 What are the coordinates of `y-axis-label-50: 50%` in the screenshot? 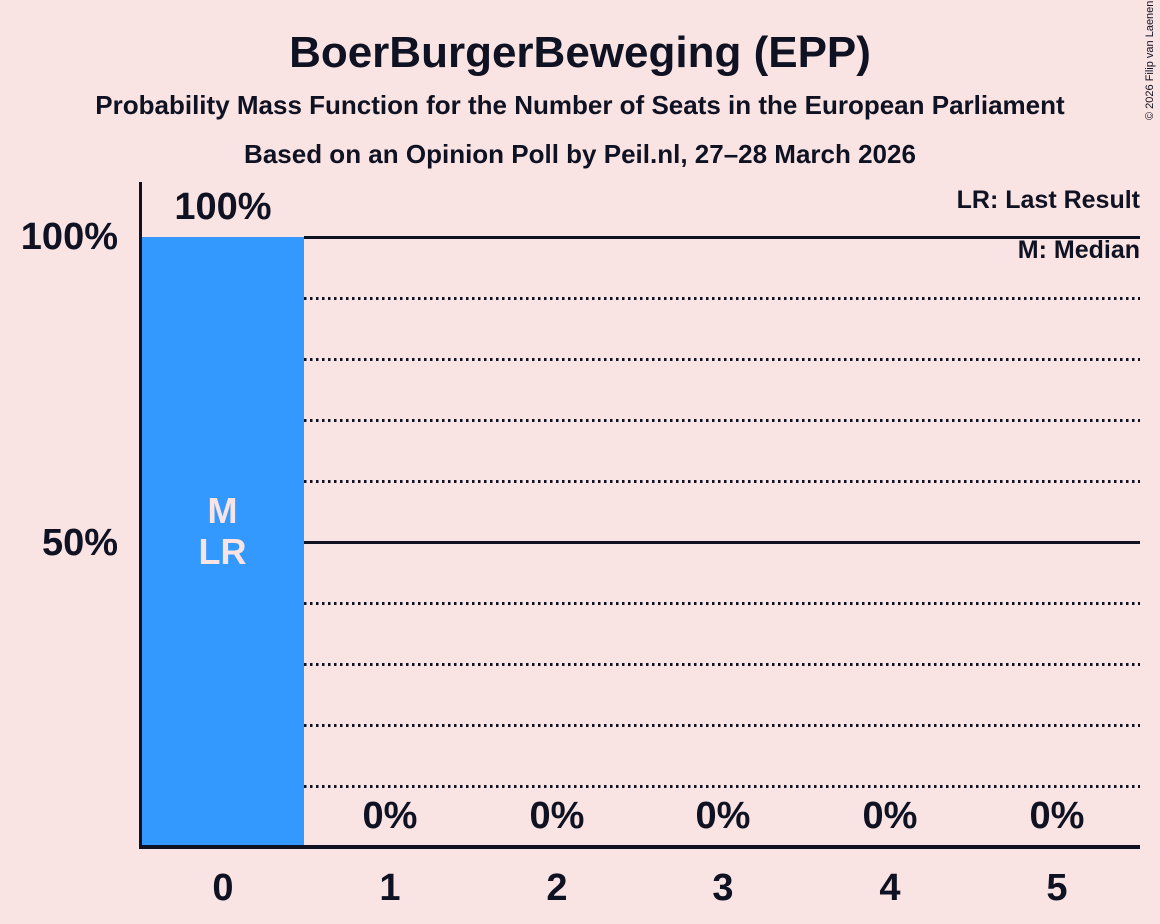 It's located at (79, 543).